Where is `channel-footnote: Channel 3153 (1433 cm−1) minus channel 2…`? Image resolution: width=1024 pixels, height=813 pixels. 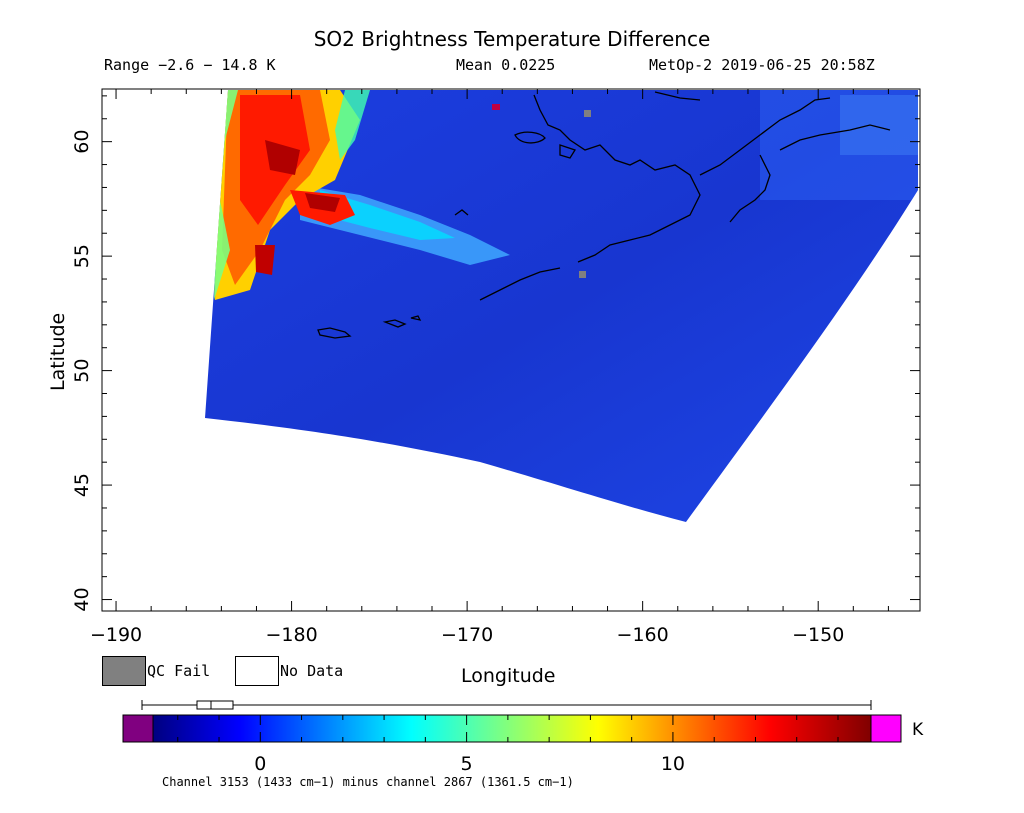
channel-footnote: Channel 3153 (1433 cm−1) minus channel 2… is located at coordinates (368, 782).